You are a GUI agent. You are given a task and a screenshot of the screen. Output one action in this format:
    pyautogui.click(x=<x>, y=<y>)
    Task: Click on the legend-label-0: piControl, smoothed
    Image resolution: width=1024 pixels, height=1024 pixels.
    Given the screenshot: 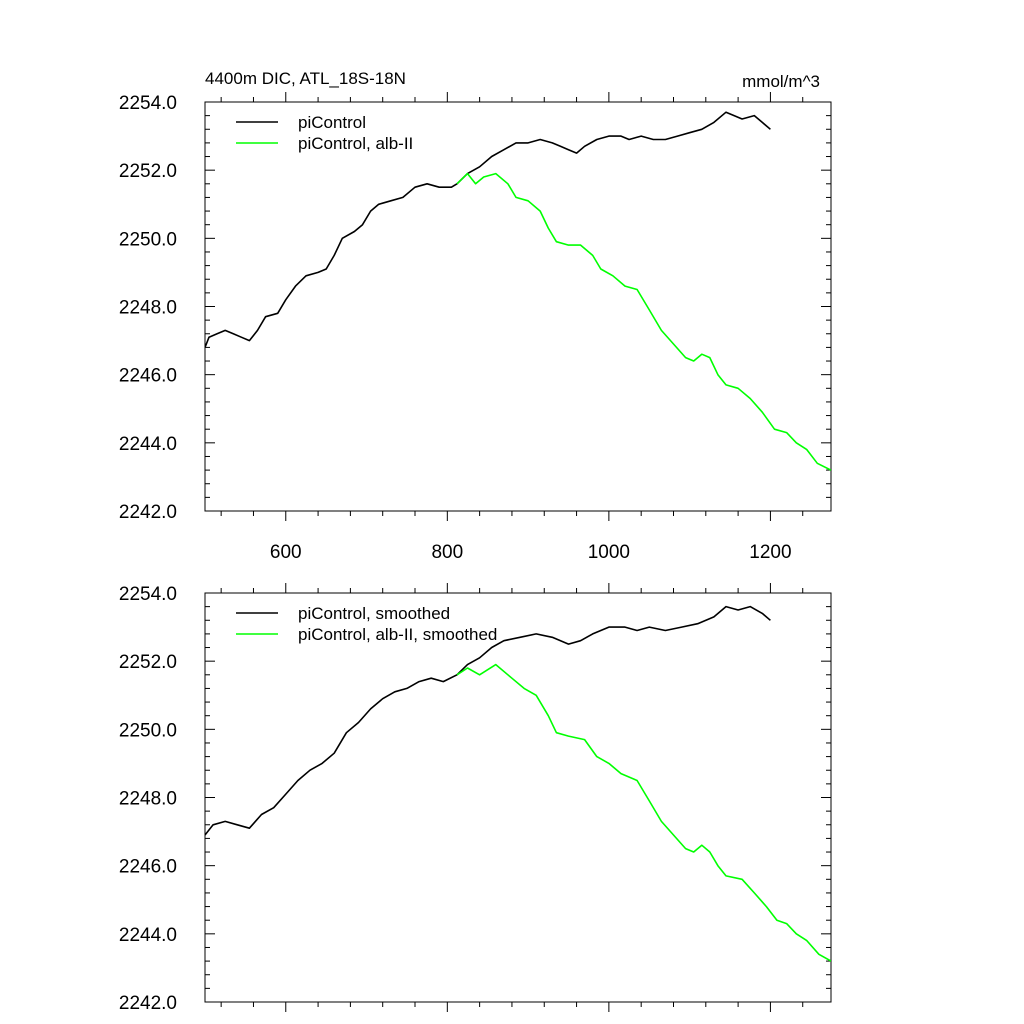 What is the action you would take?
    pyautogui.click(x=374, y=613)
    